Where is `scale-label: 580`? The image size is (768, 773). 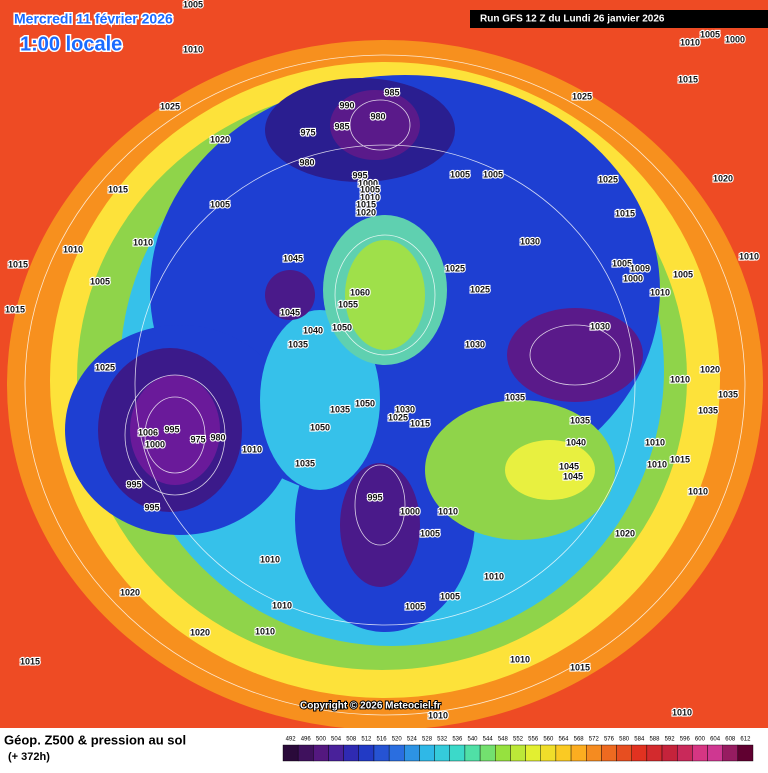 scale-label: 580 is located at coordinates (624, 740).